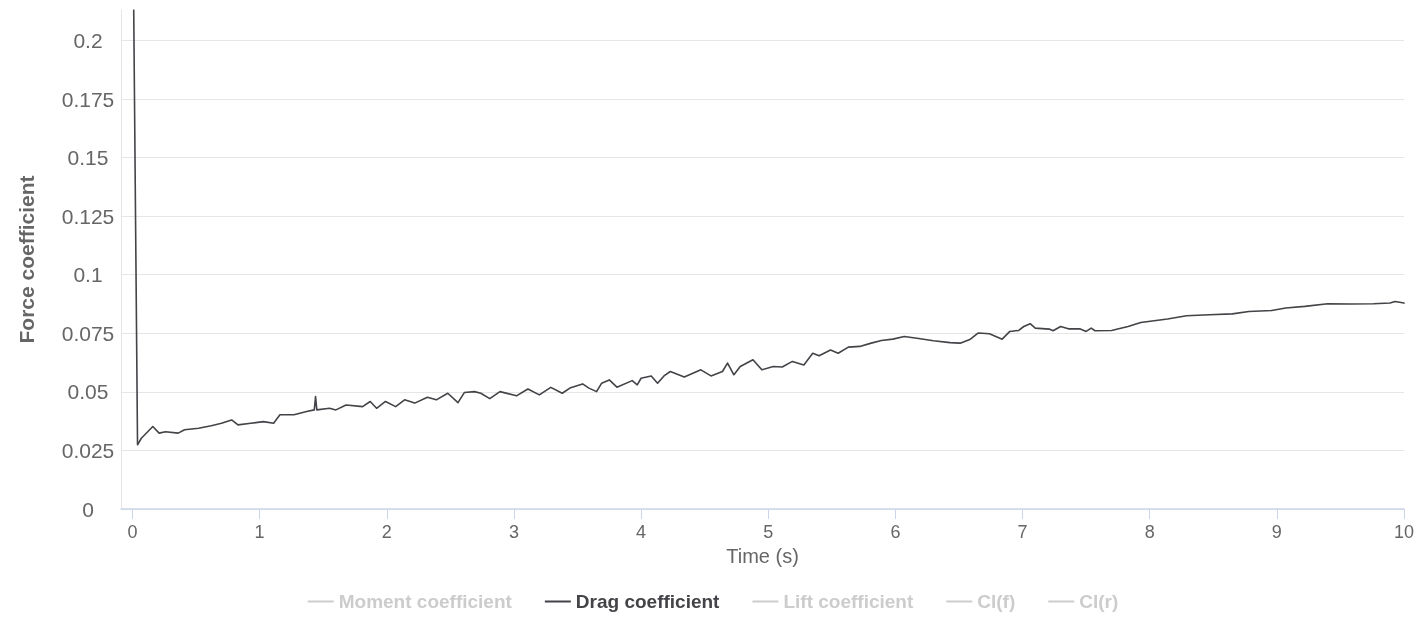 The image size is (1426, 624). What do you see at coordinates (648, 601) in the screenshot?
I see `legend-label: Drag coefficient` at bounding box center [648, 601].